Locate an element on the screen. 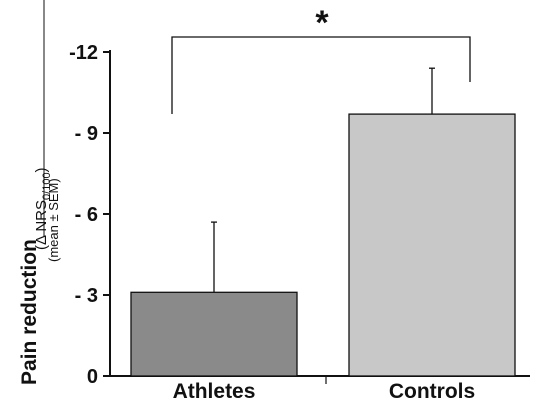 The width and height of the screenshot is (538, 401). y-axis-unit-subscript: 0/100 is located at coordinates (47, 186).